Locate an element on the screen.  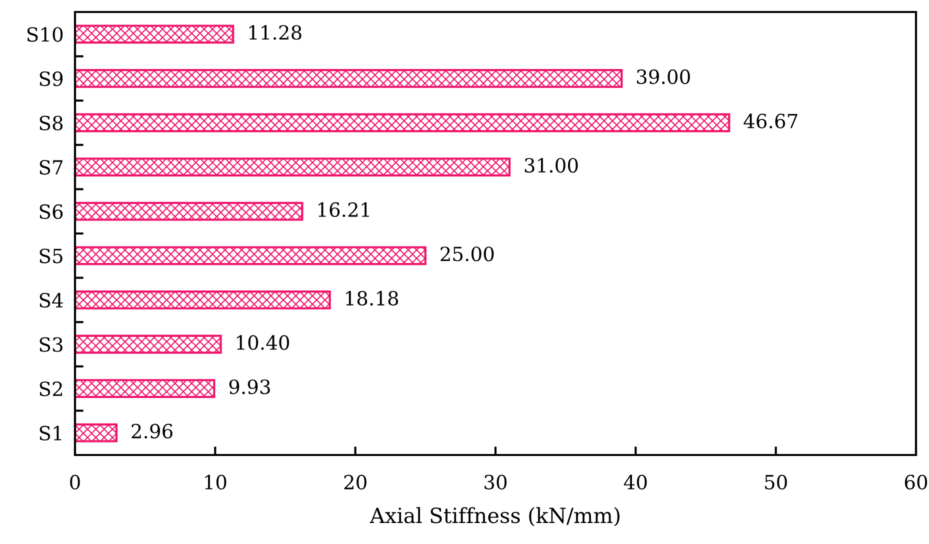
y-tick-label: S2 is located at coordinates (51, 389).